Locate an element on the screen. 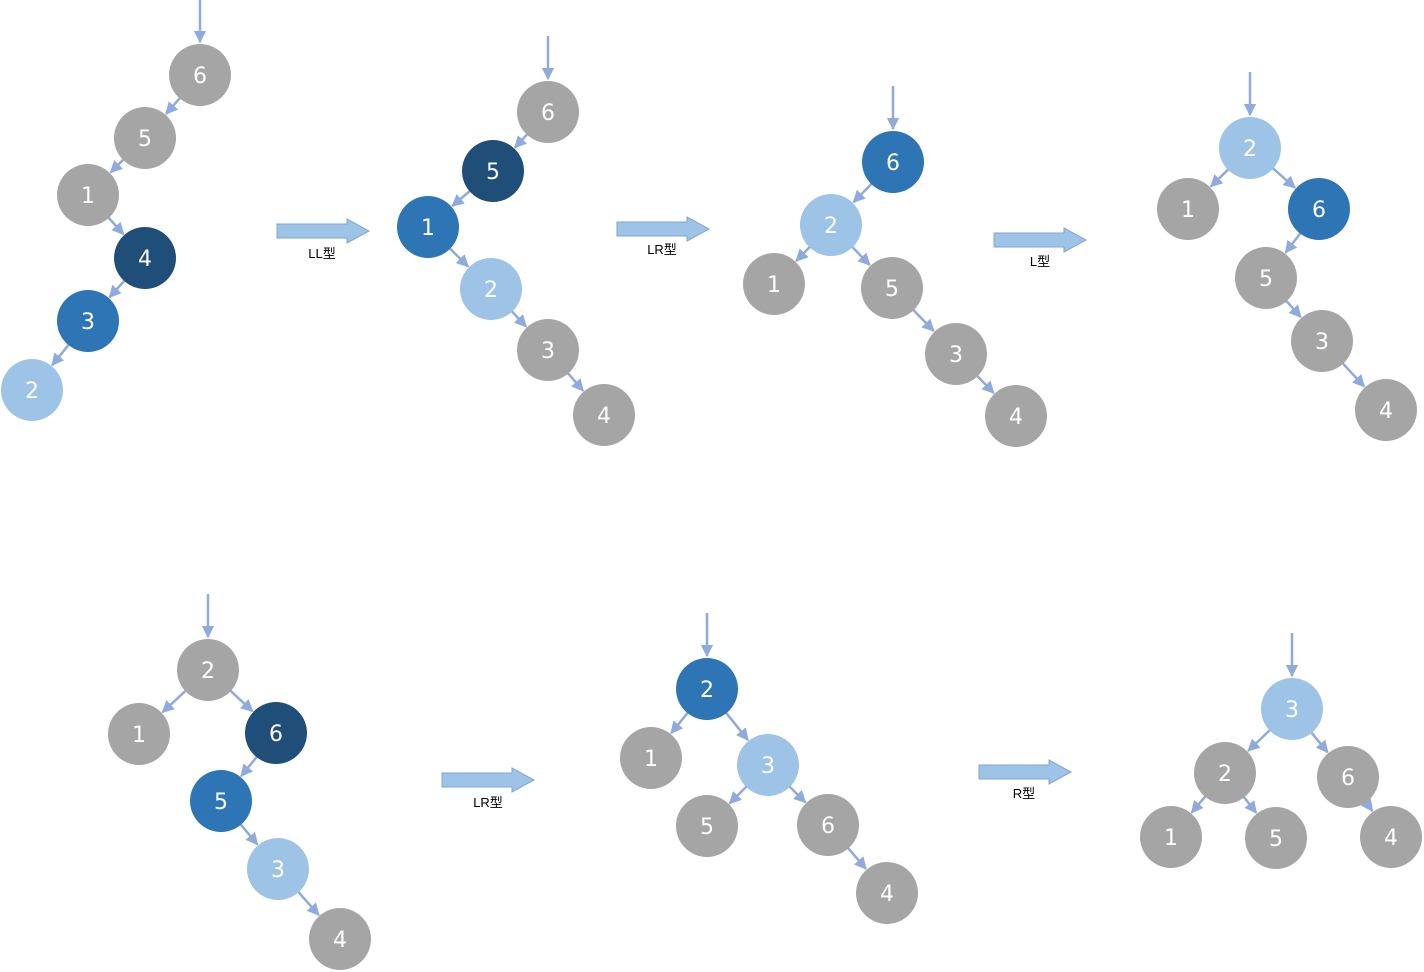  step-arrow-s4: LR型 is located at coordinates (488, 788).